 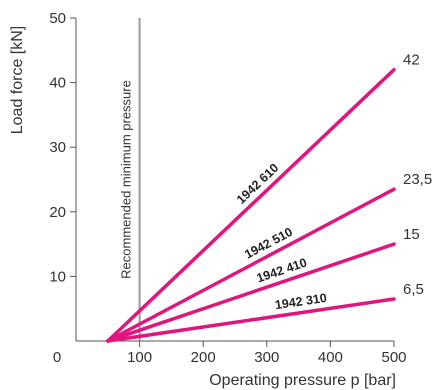 What do you see at coordinates (393, 357) in the screenshot?
I see `x-tick-label: 500` at bounding box center [393, 357].